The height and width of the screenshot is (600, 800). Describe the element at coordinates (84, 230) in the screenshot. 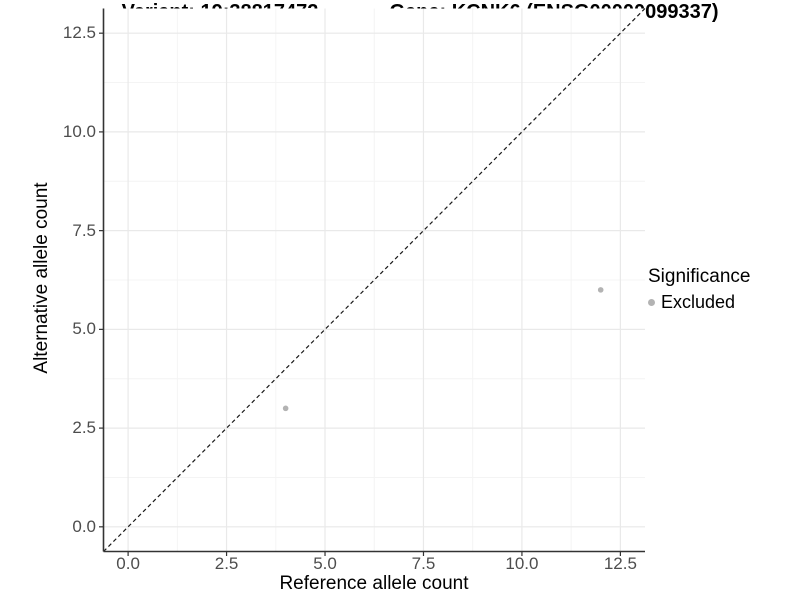

I see `y-tick-label: 7.5` at that location.